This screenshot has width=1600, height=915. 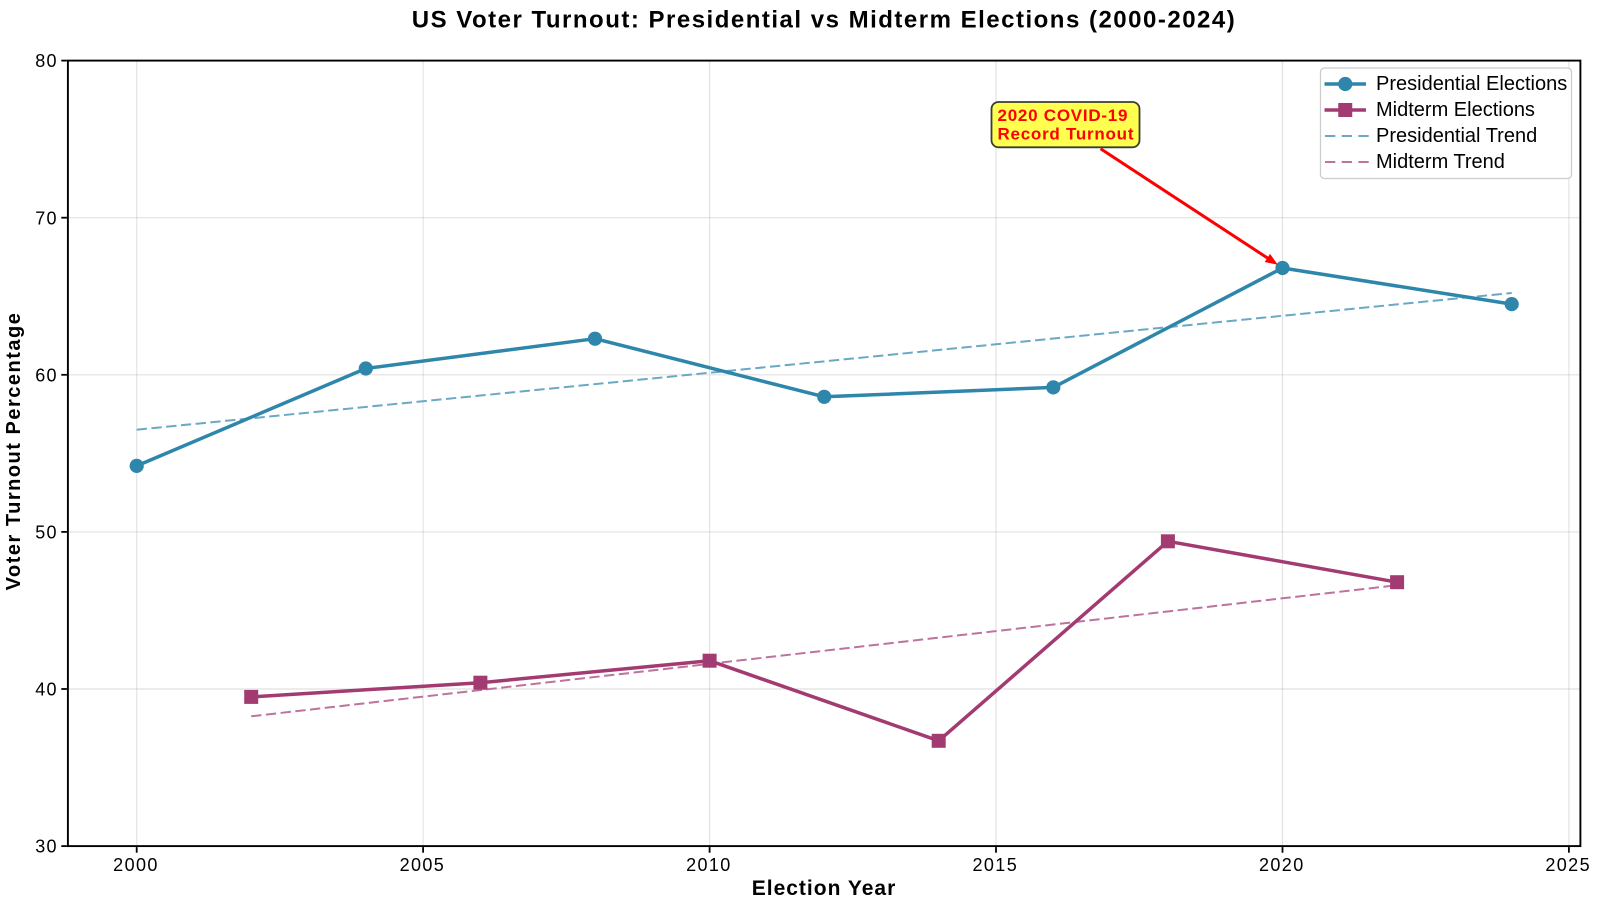 I want to click on svg-text: 2020, so click(x=1282, y=865).